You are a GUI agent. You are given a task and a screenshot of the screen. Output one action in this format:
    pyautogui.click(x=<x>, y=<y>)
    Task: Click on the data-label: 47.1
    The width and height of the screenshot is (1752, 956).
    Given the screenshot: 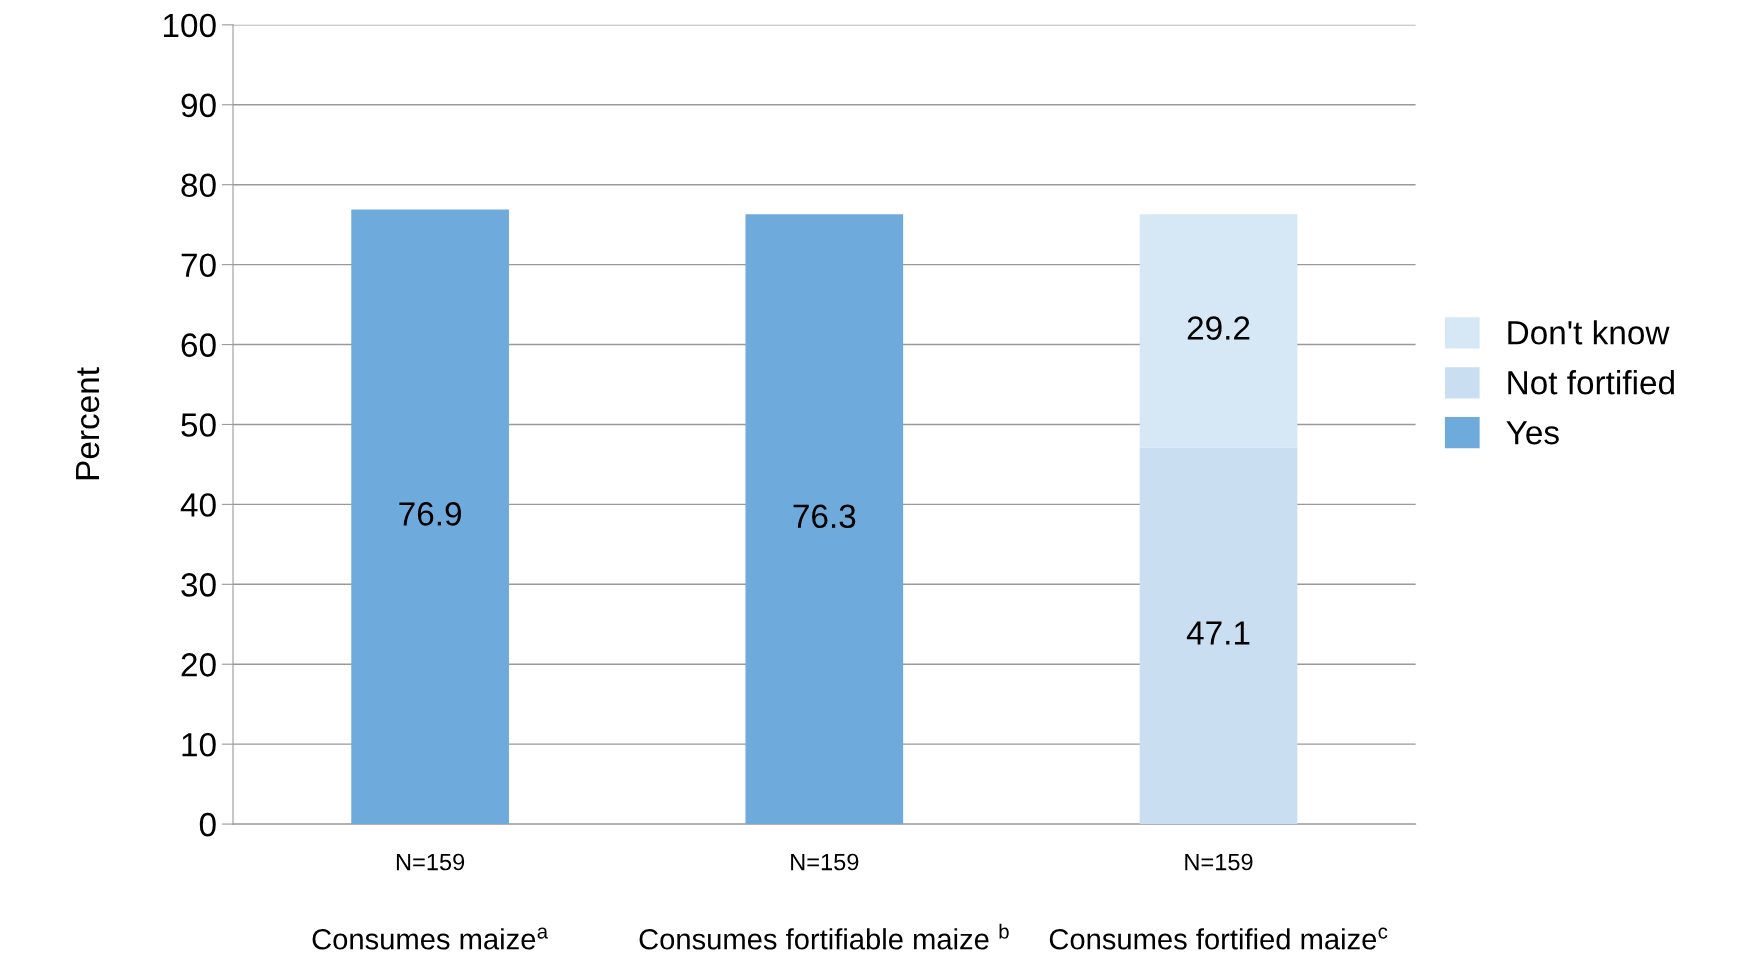 What is the action you would take?
    pyautogui.click(x=1218, y=633)
    